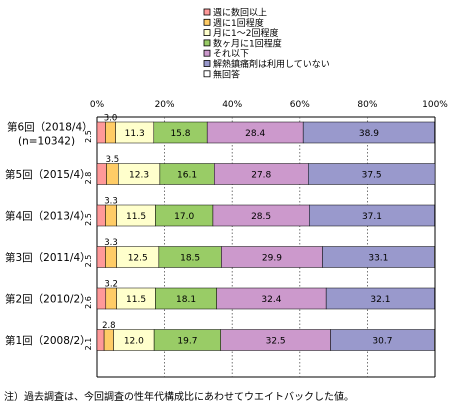 The width and height of the screenshot is (460, 407). I want to click on bar-segment-s6-r2, so click(372, 174).